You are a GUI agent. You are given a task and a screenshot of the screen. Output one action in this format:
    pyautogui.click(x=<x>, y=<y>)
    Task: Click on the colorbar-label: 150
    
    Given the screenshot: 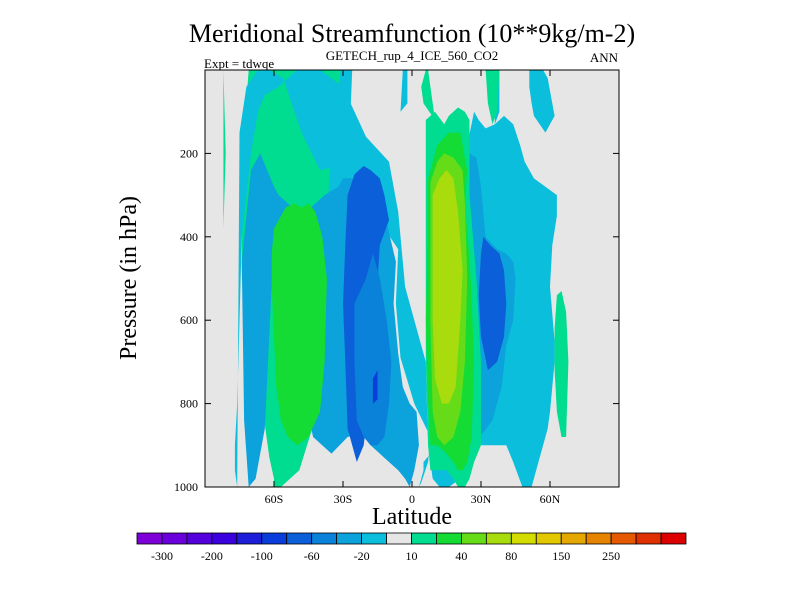 What is the action you would take?
    pyautogui.click(x=561, y=556)
    